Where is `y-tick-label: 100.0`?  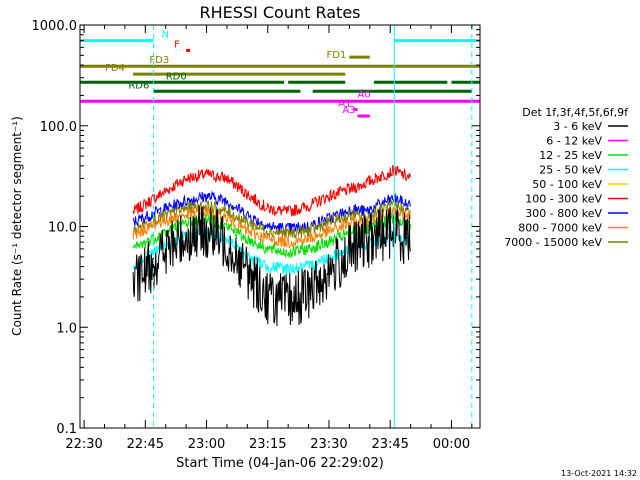
y-tick-label: 100.0 is located at coordinates (58, 127).